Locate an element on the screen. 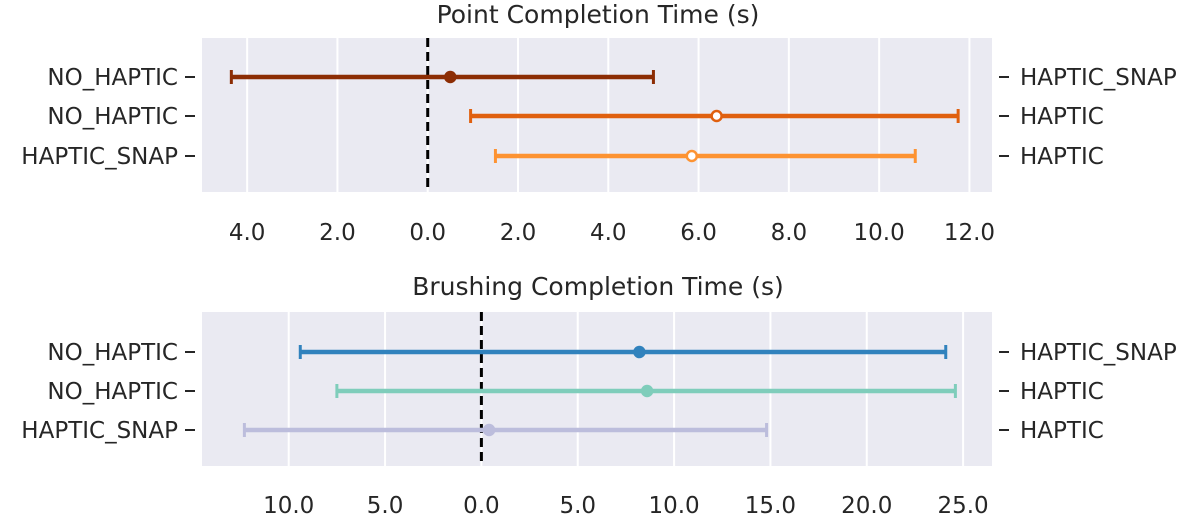 This screenshot has height=517, width=1196. x-tick-label: 6.0 is located at coordinates (698, 233).